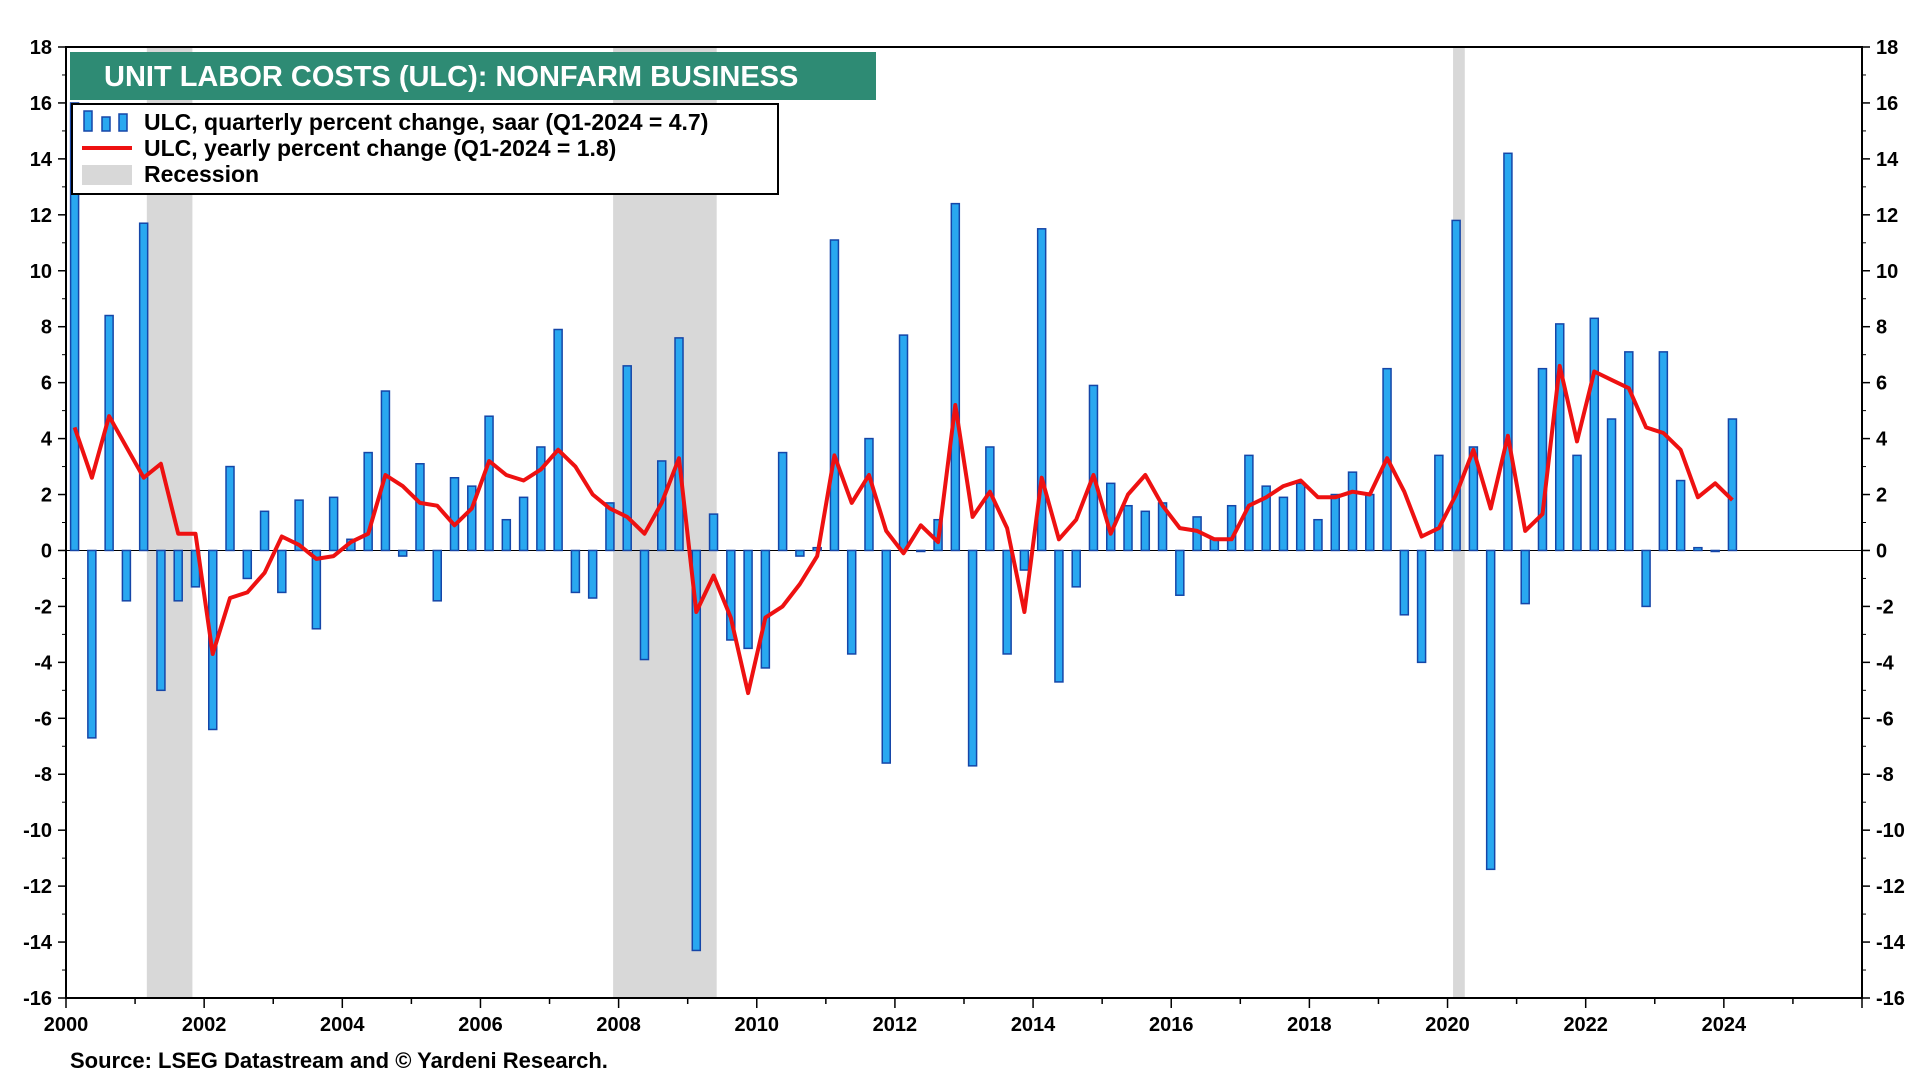 The height and width of the screenshot is (1080, 1920). I want to click on x-tick-label: 2000, so click(66, 1025).